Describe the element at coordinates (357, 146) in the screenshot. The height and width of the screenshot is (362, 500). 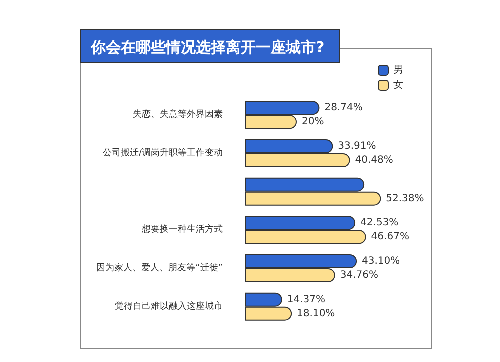
I see `data-label: 33.91%` at that location.